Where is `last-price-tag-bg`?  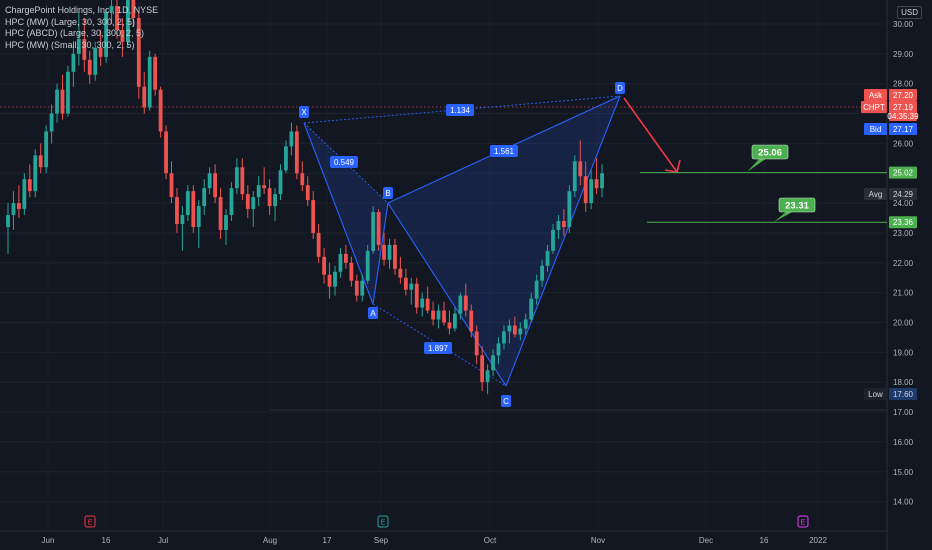
last-price-tag-bg is located at coordinates (903, 111).